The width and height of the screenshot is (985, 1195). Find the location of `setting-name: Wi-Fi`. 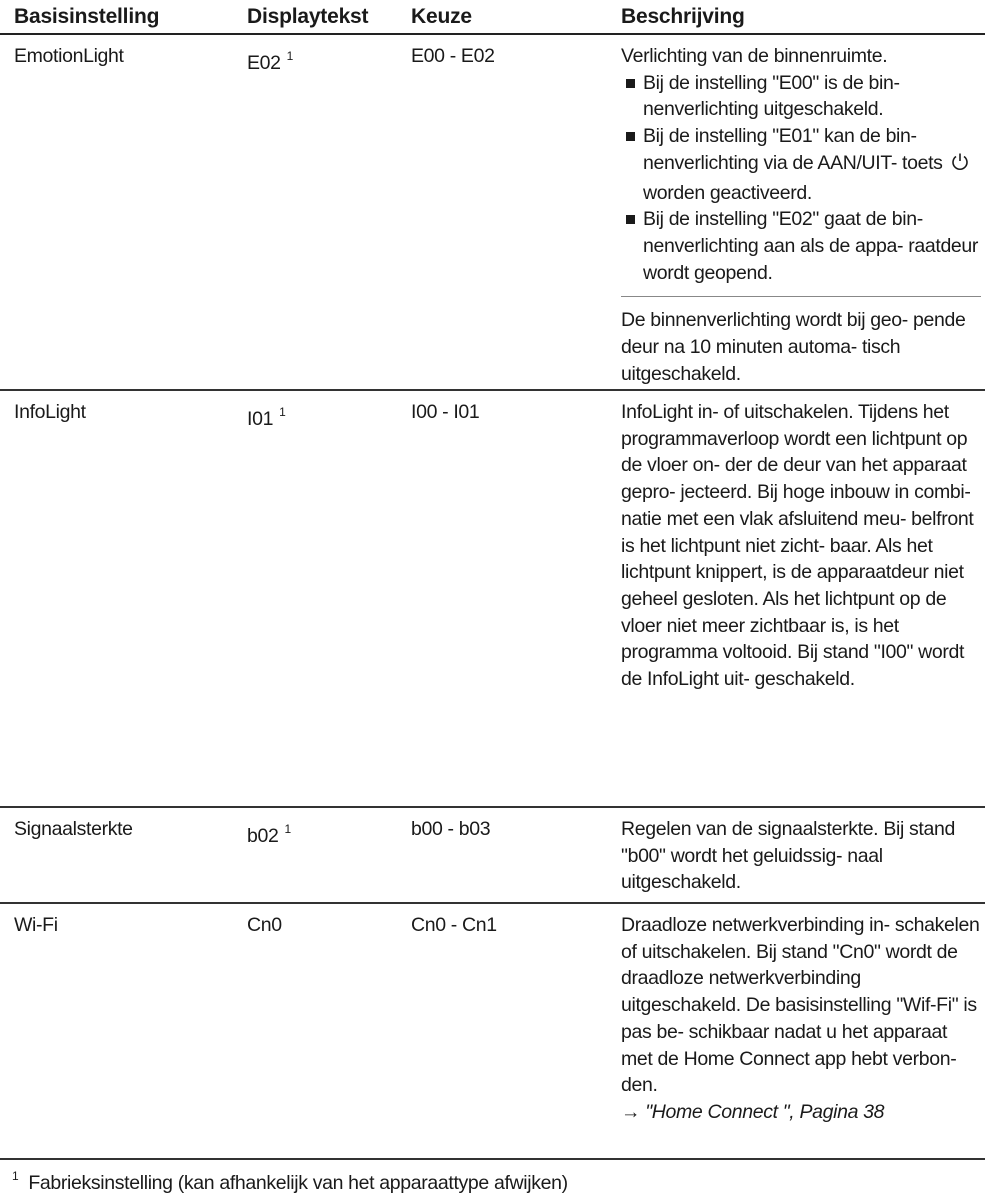

setting-name: Wi-Fi is located at coordinates (36, 925).